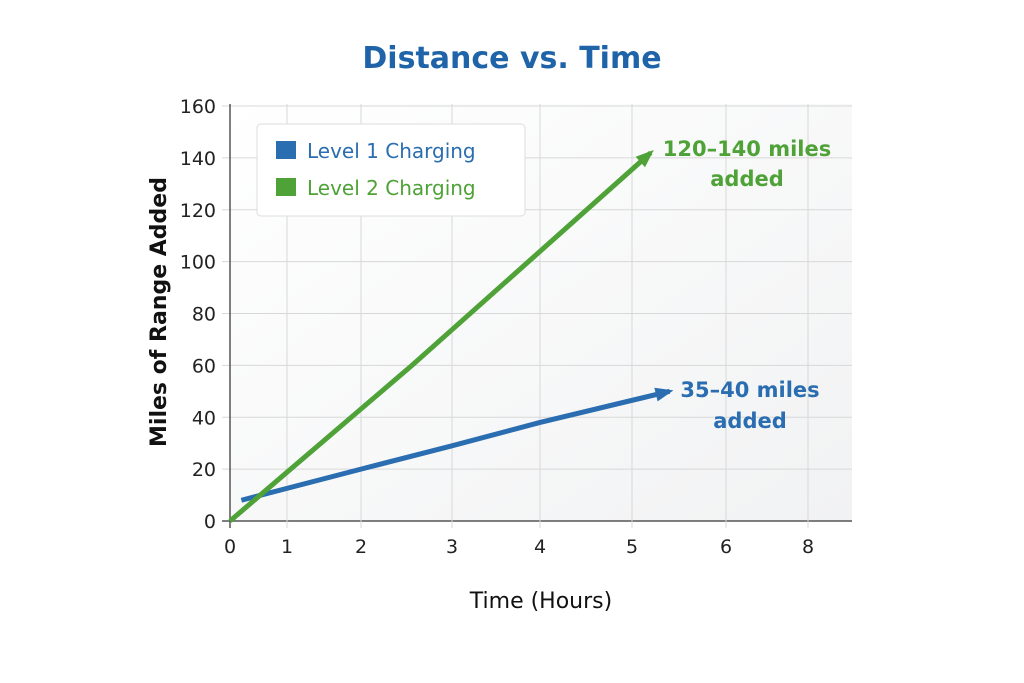  What do you see at coordinates (198, 211) in the screenshot?
I see `y-tick-label: 120` at bounding box center [198, 211].